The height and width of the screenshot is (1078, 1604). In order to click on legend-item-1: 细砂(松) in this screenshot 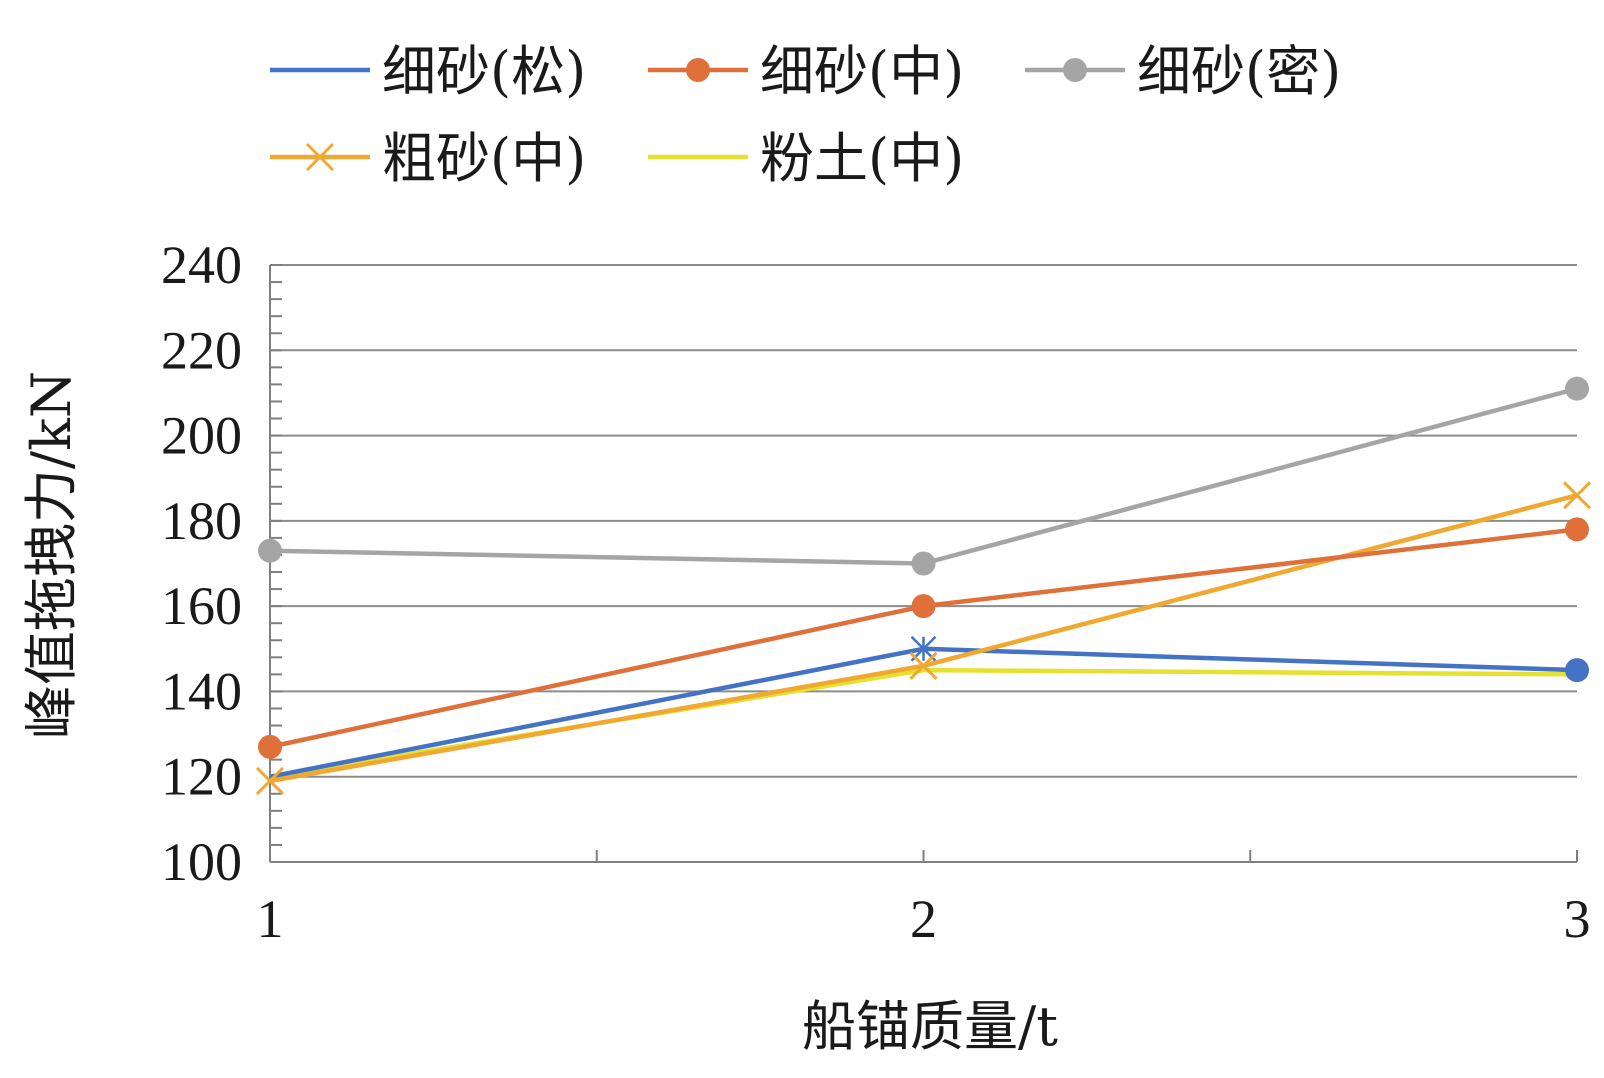, I will do `click(428, 71)`.